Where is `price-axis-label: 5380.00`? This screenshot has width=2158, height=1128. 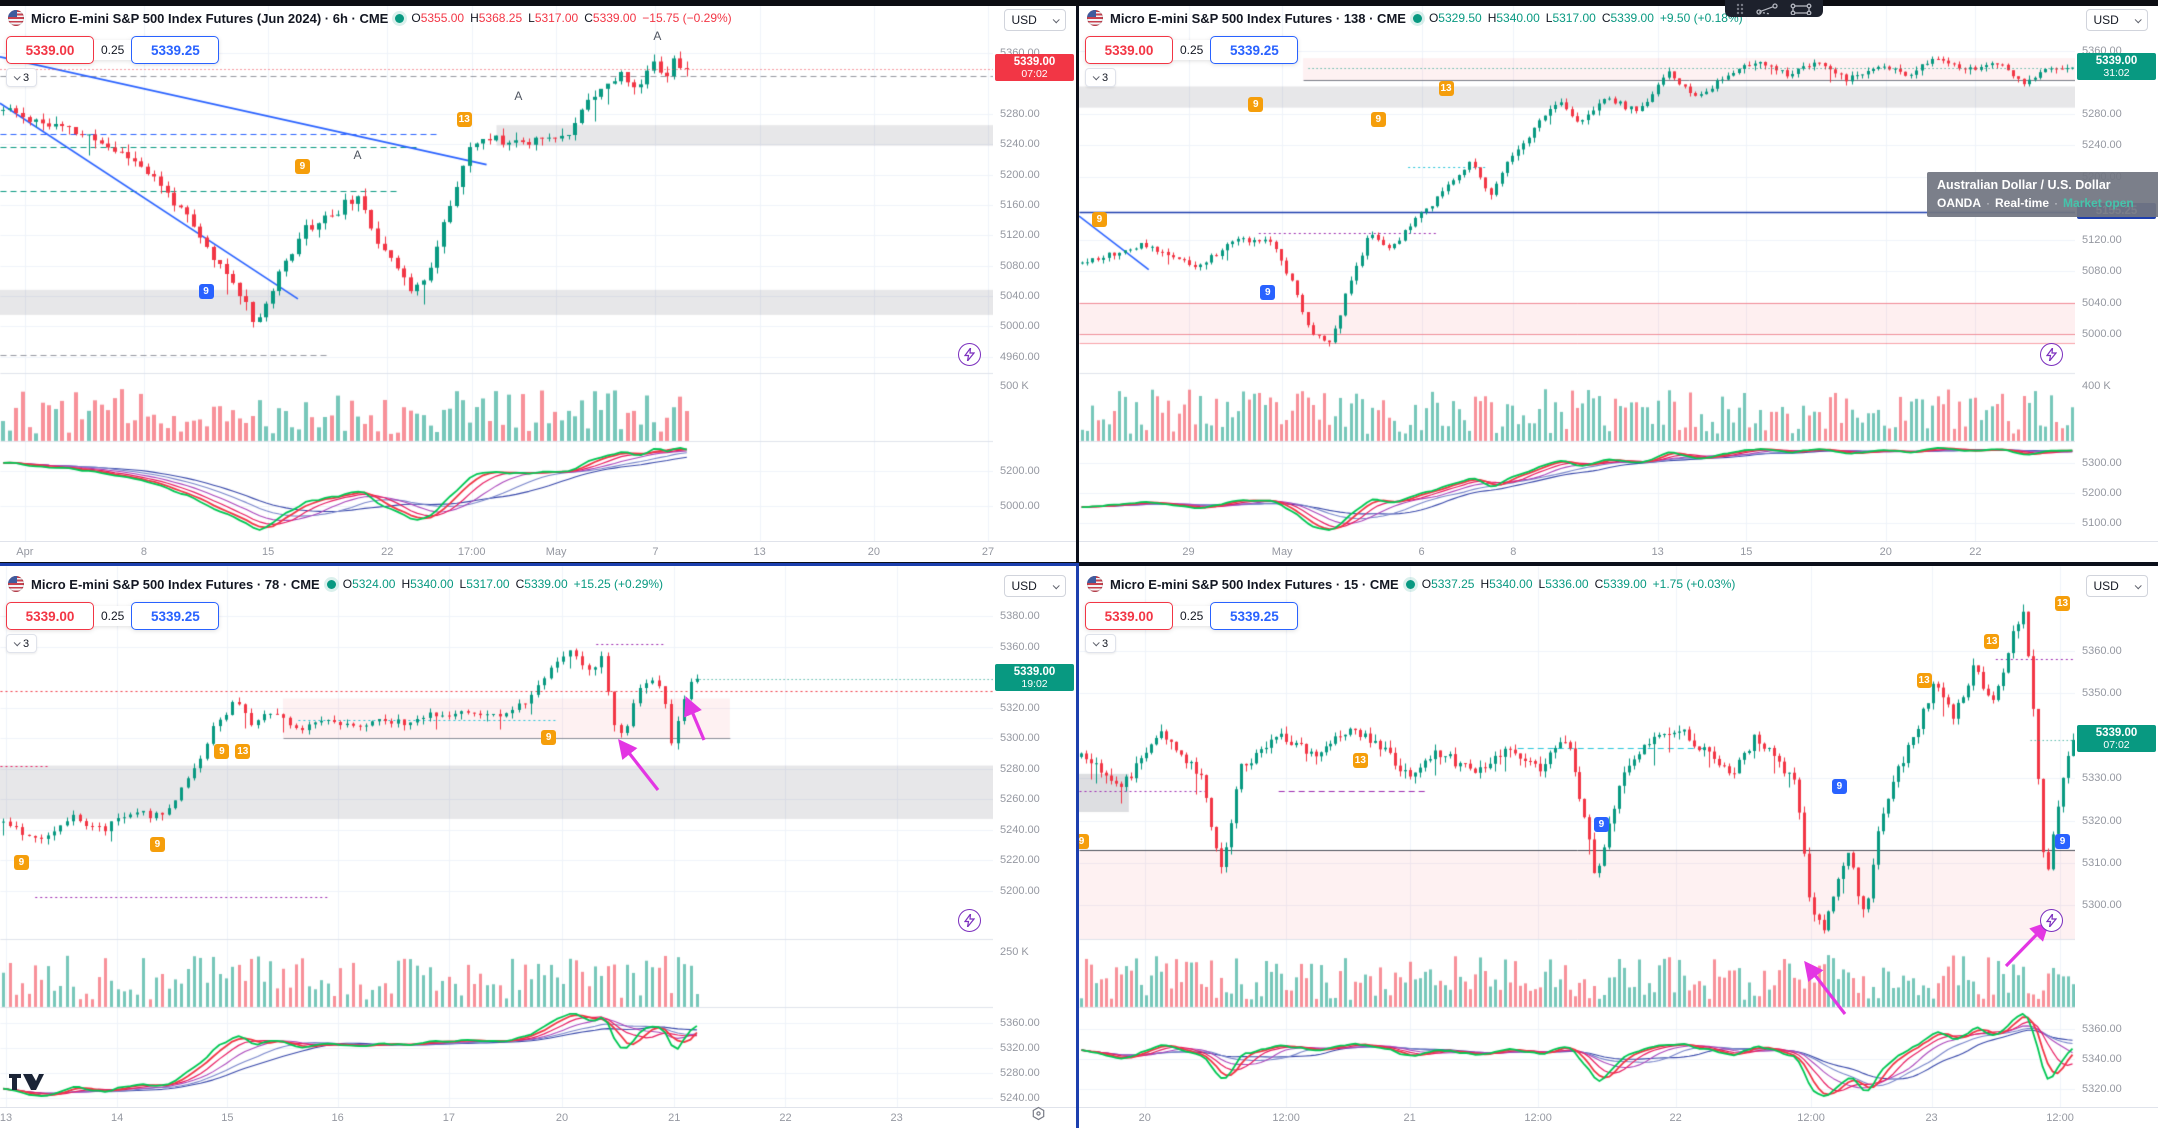
price-axis-label: 5380.00 is located at coordinates (1020, 616).